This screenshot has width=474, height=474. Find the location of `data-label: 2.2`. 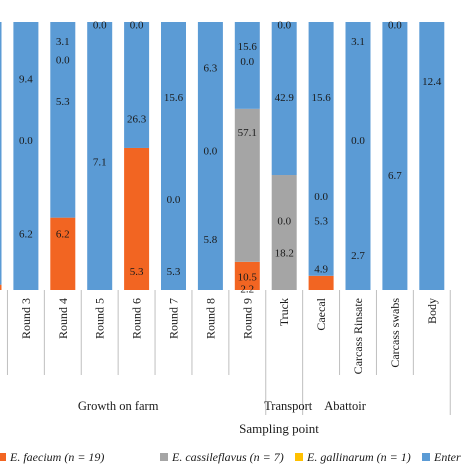

data-label: 2.2 is located at coordinates (247, 290).